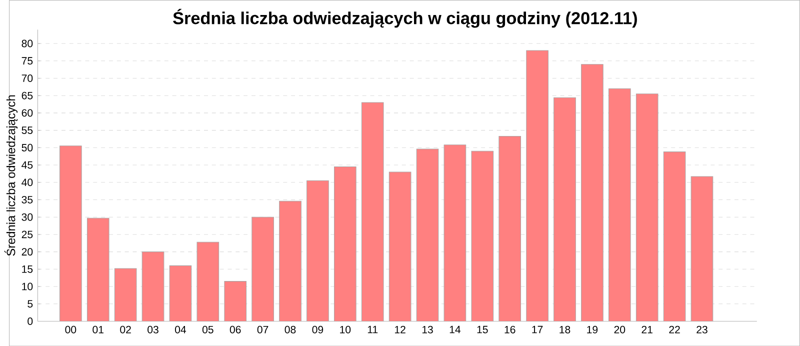 The width and height of the screenshot is (800, 346). What do you see at coordinates (30, 321) in the screenshot?
I see `y-tick-label: 0` at bounding box center [30, 321].